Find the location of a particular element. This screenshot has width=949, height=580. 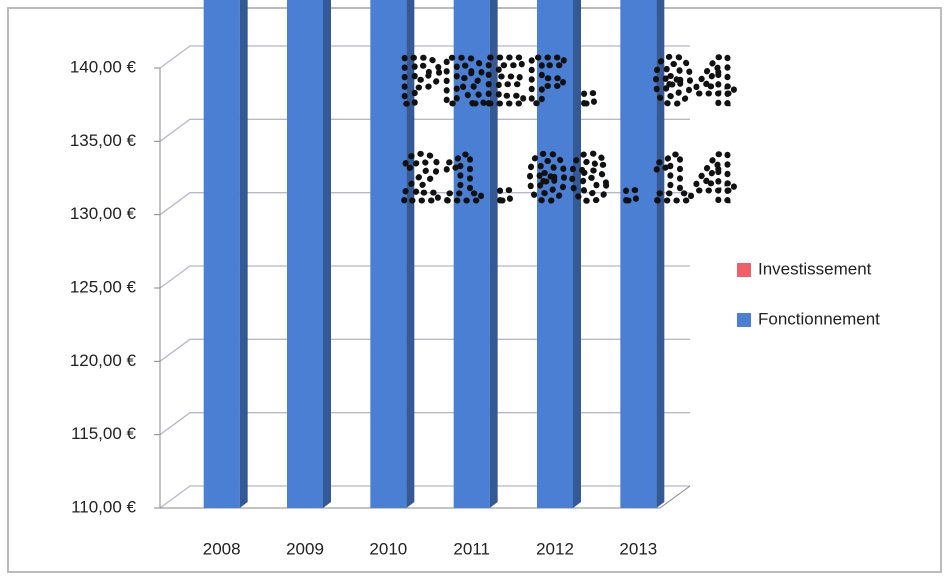

x-tick-label: 2013 is located at coordinates (638, 548).